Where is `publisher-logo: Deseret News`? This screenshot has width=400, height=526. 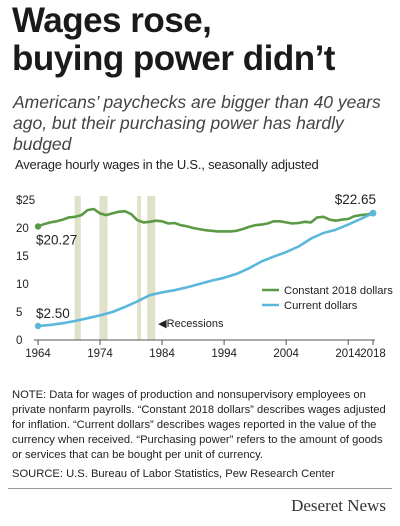
publisher-logo: Deseret News is located at coordinates (338, 505).